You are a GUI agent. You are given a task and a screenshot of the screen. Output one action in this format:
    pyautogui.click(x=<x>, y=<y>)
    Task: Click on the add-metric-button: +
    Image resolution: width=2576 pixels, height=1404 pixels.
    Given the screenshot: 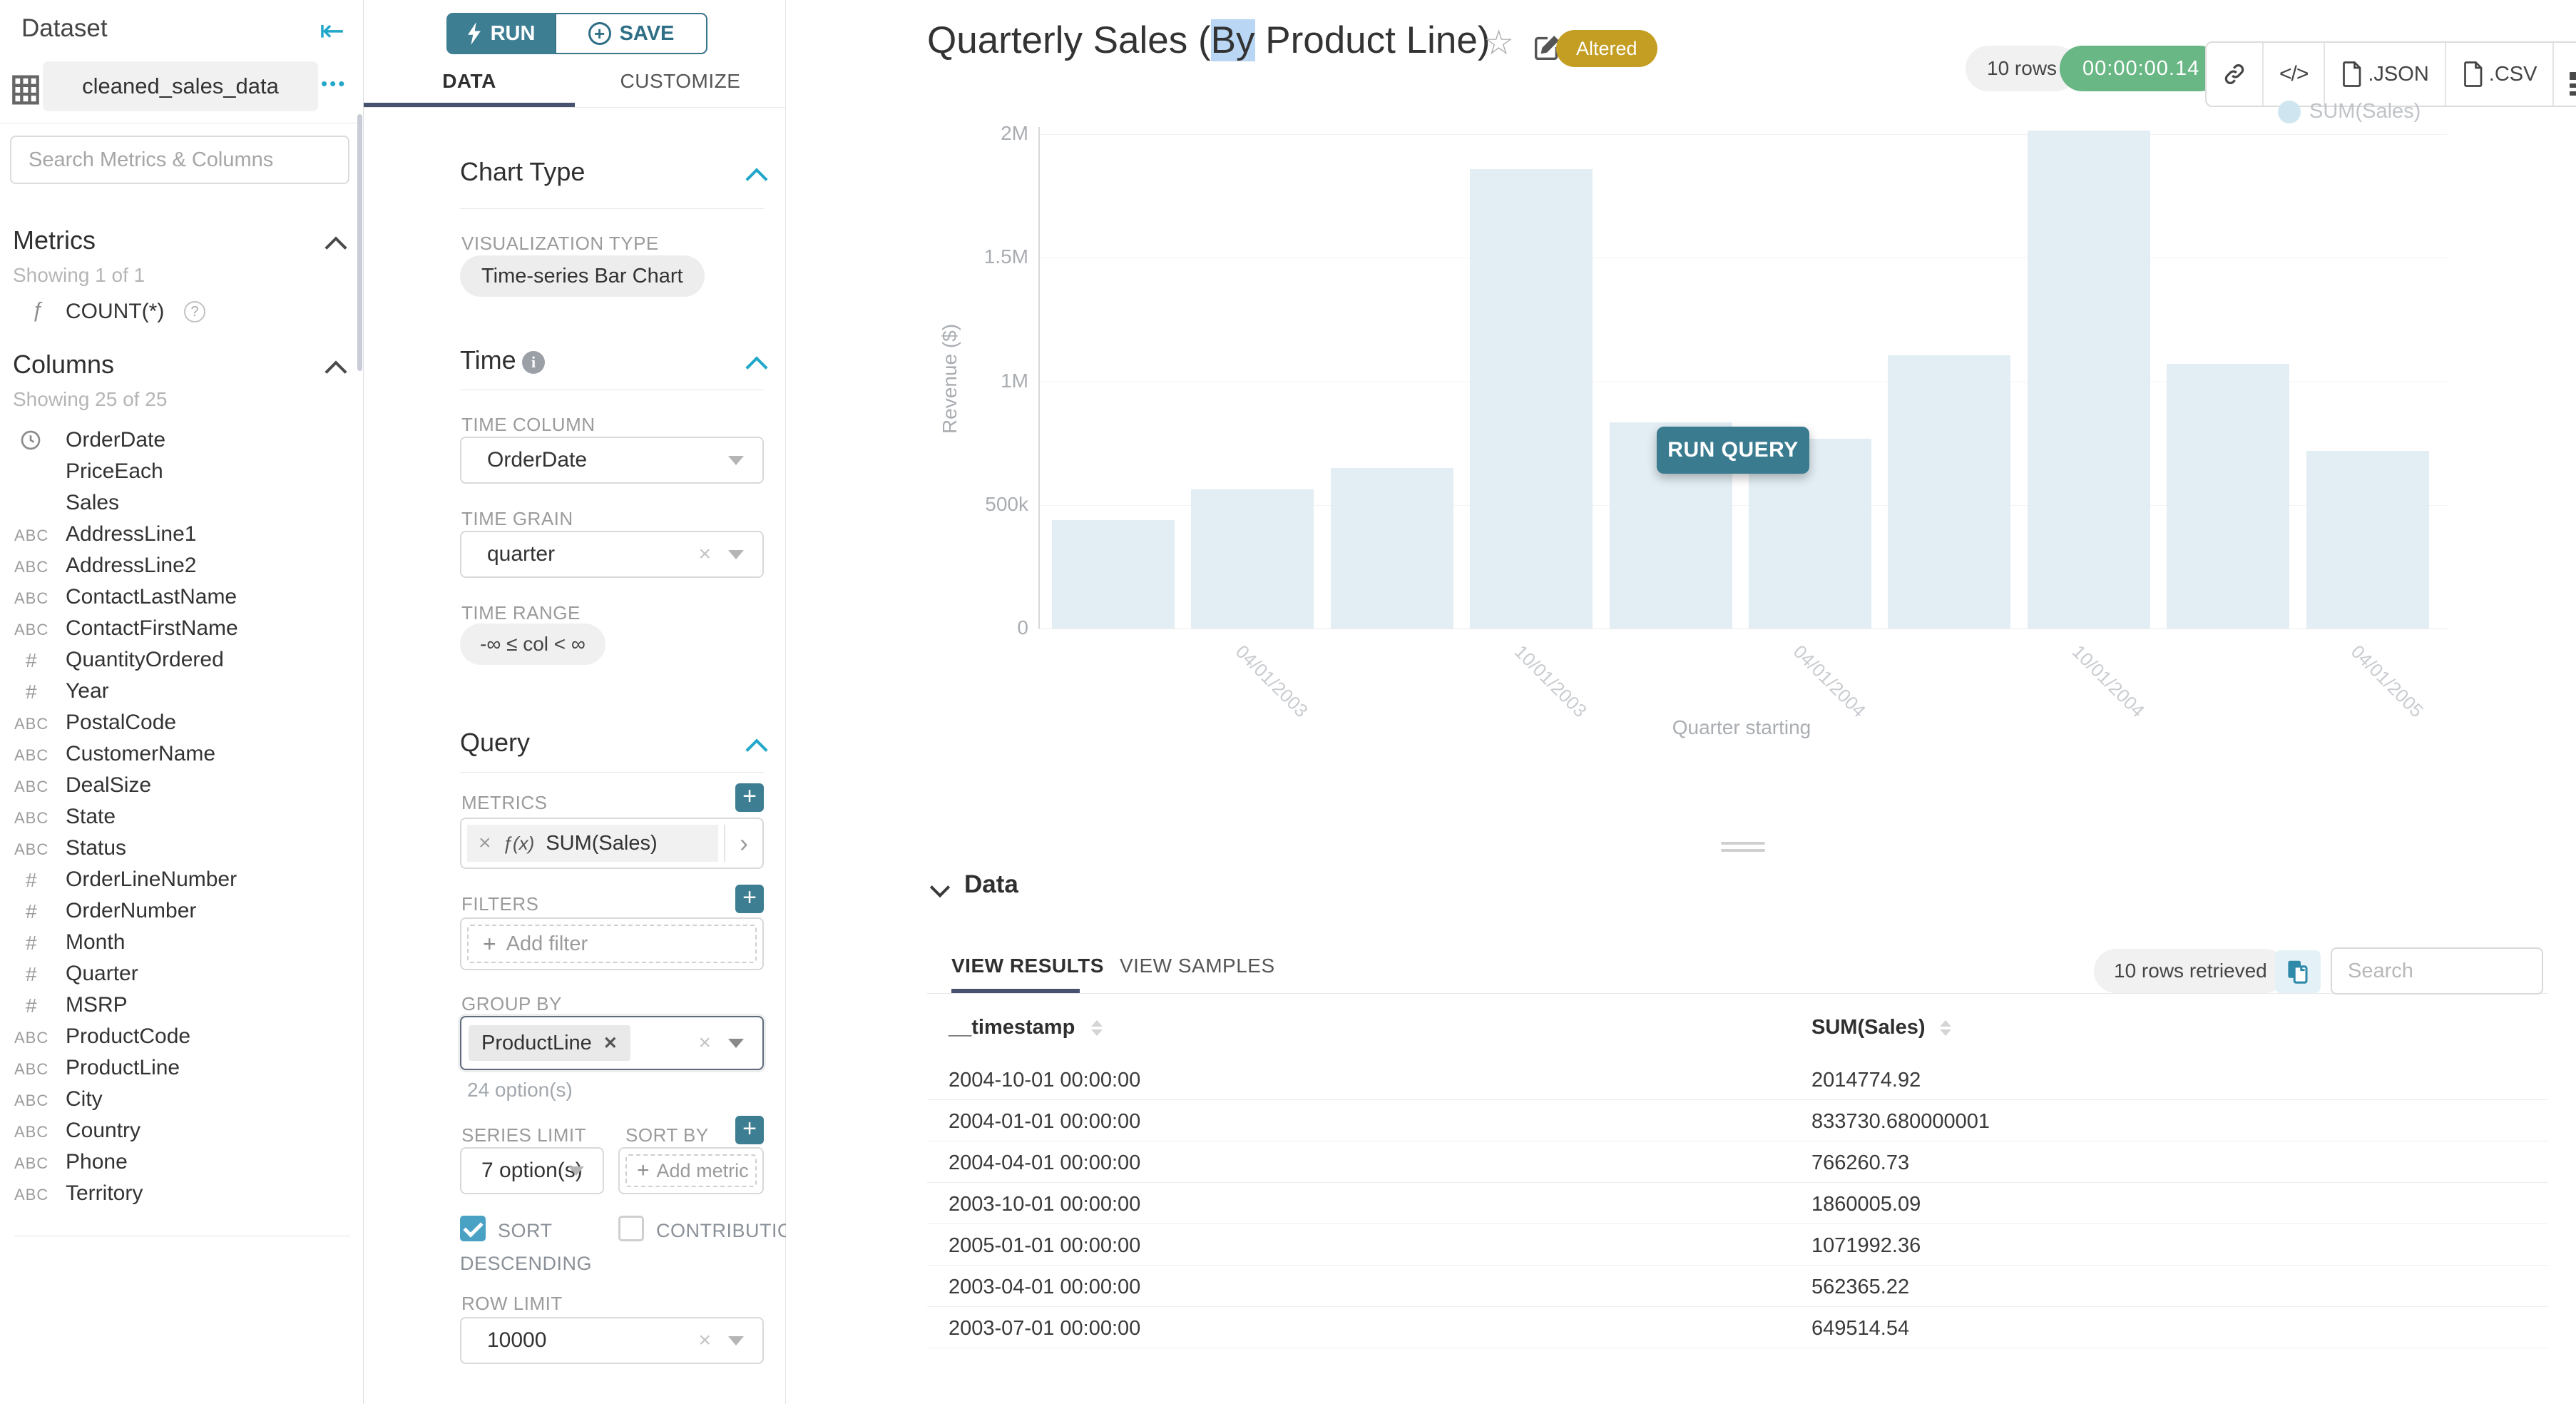 What is the action you would take?
    pyautogui.click(x=750, y=797)
    